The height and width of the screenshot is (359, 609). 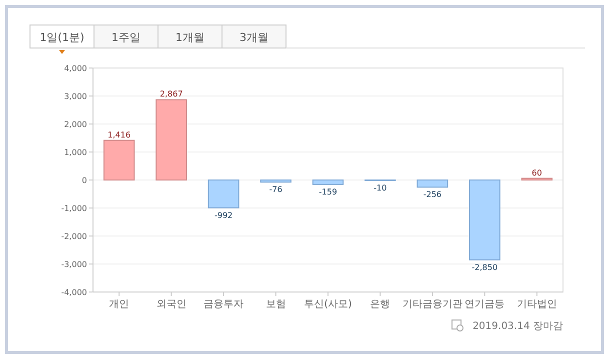 I want to click on x-tick-label: 금융투자, so click(x=224, y=304).